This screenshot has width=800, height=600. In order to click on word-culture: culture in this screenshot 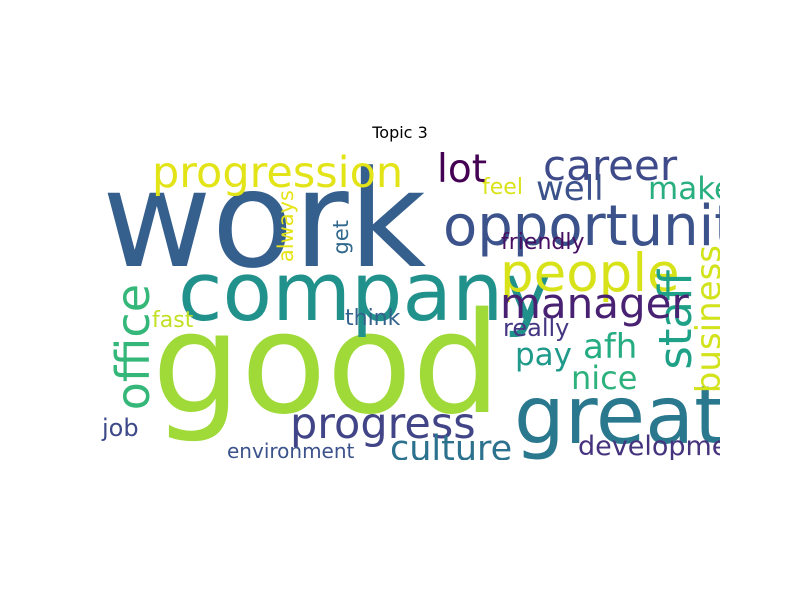, I will do `click(451, 445)`.